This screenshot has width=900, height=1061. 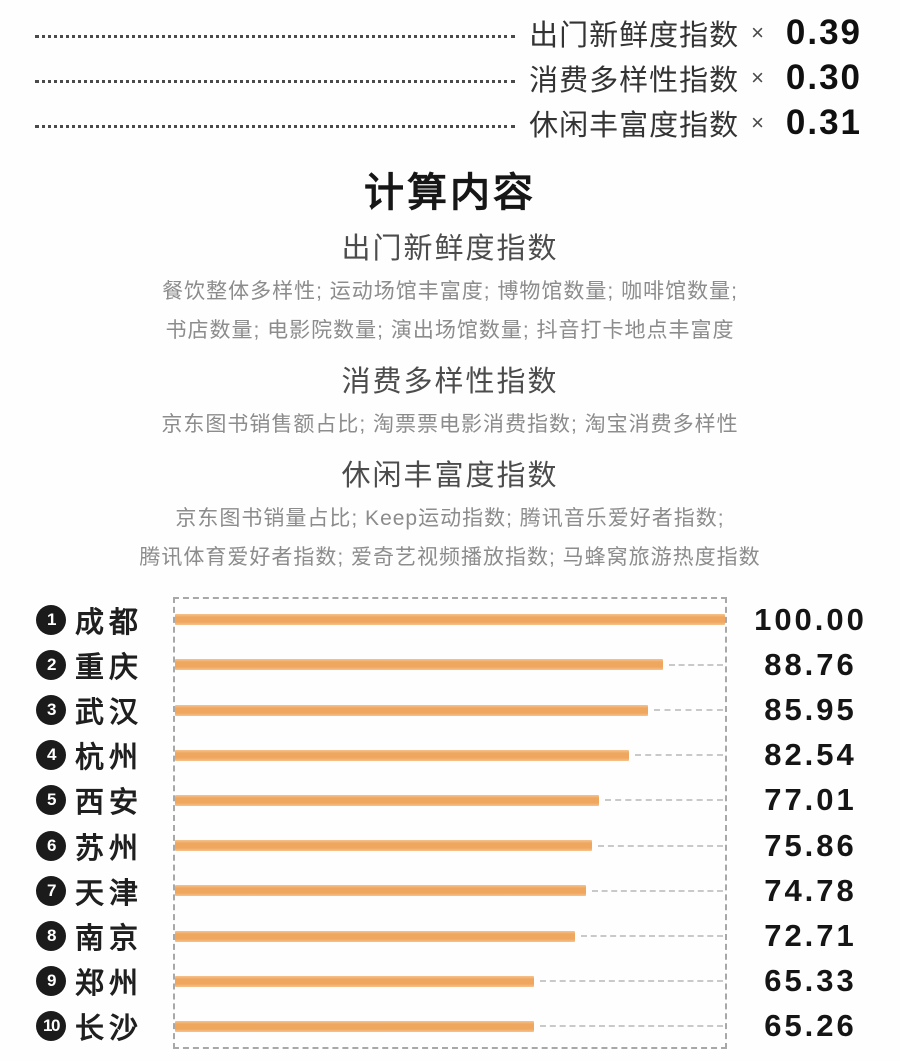 What do you see at coordinates (51, 710) in the screenshot?
I see `rank-badge: 3` at bounding box center [51, 710].